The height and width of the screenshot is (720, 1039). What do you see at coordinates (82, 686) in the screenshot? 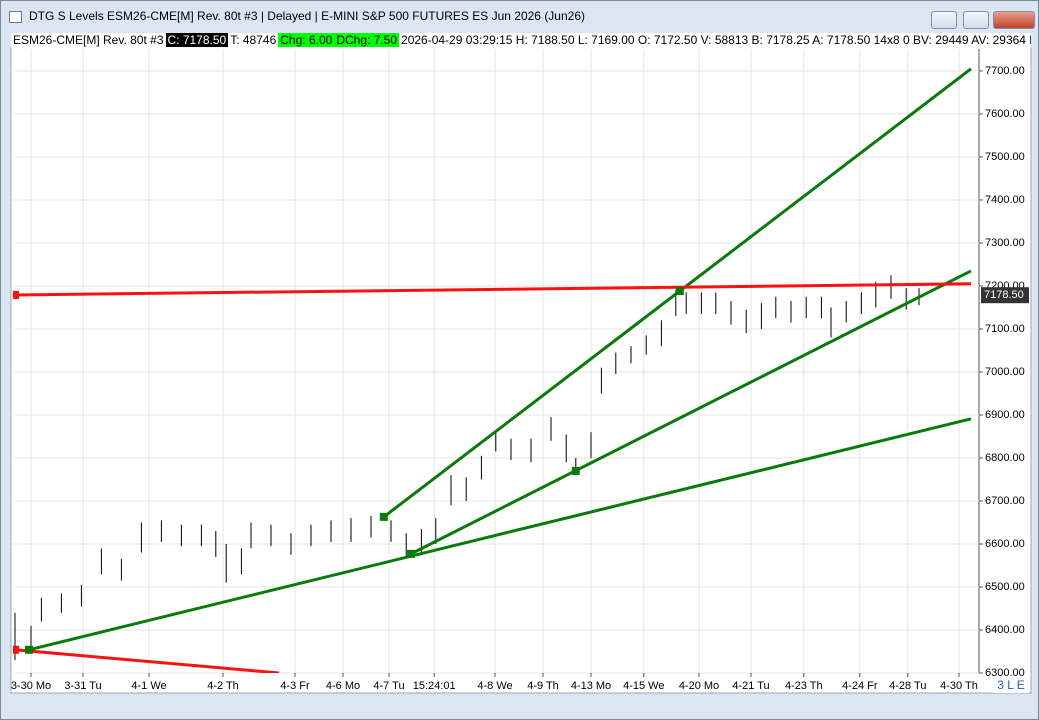
I see `x-tick-label: 3-31 Tu` at bounding box center [82, 686].